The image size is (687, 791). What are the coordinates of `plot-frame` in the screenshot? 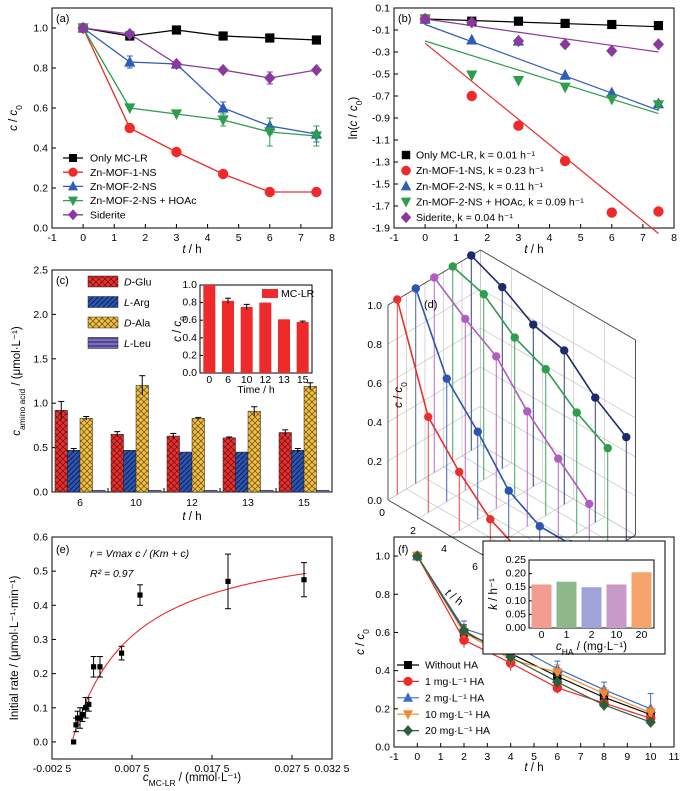 It's located at (192, 648).